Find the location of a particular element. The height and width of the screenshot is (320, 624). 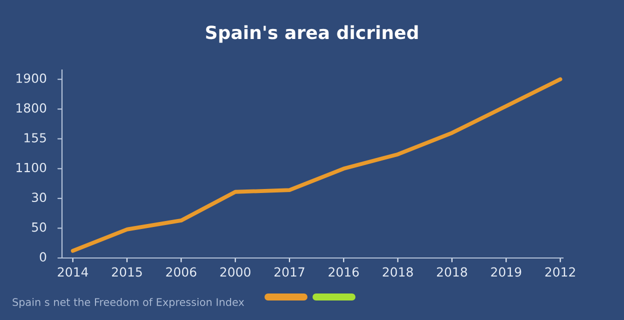

text: 1800 is located at coordinates (31, 108).